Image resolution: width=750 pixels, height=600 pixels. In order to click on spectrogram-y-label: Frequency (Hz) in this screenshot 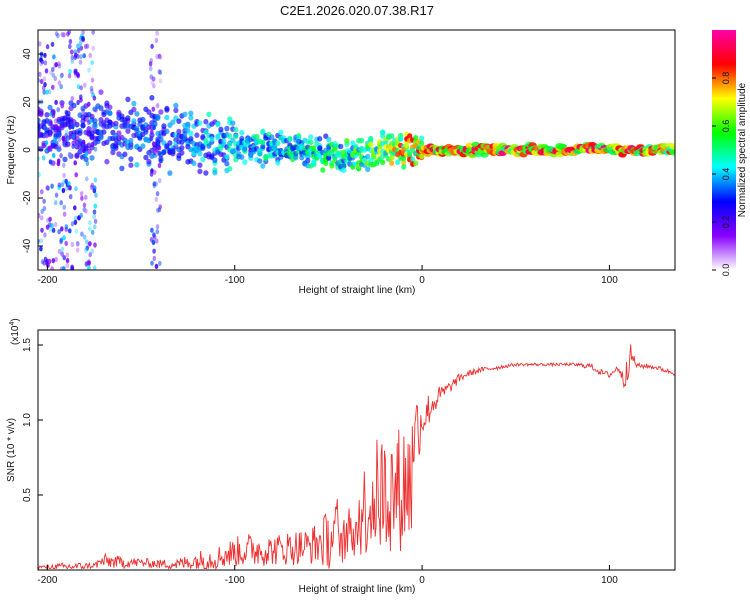, I will do `click(11, 150)`.